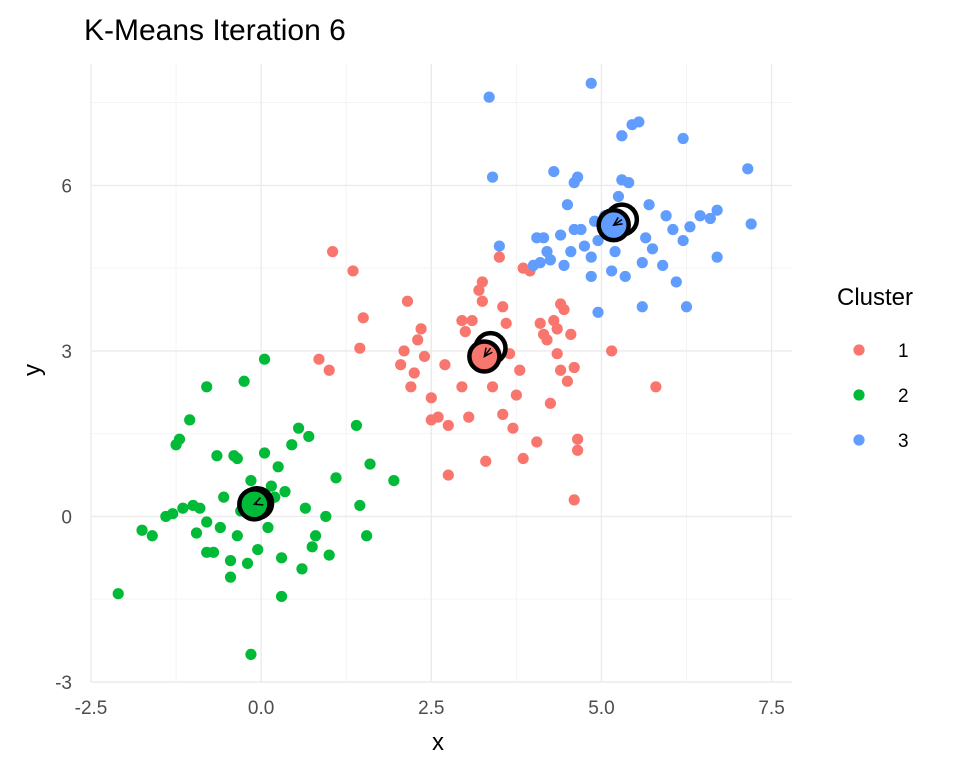 This screenshot has width=960, height=768. I want to click on y-axis-label: y, so click(32, 370).